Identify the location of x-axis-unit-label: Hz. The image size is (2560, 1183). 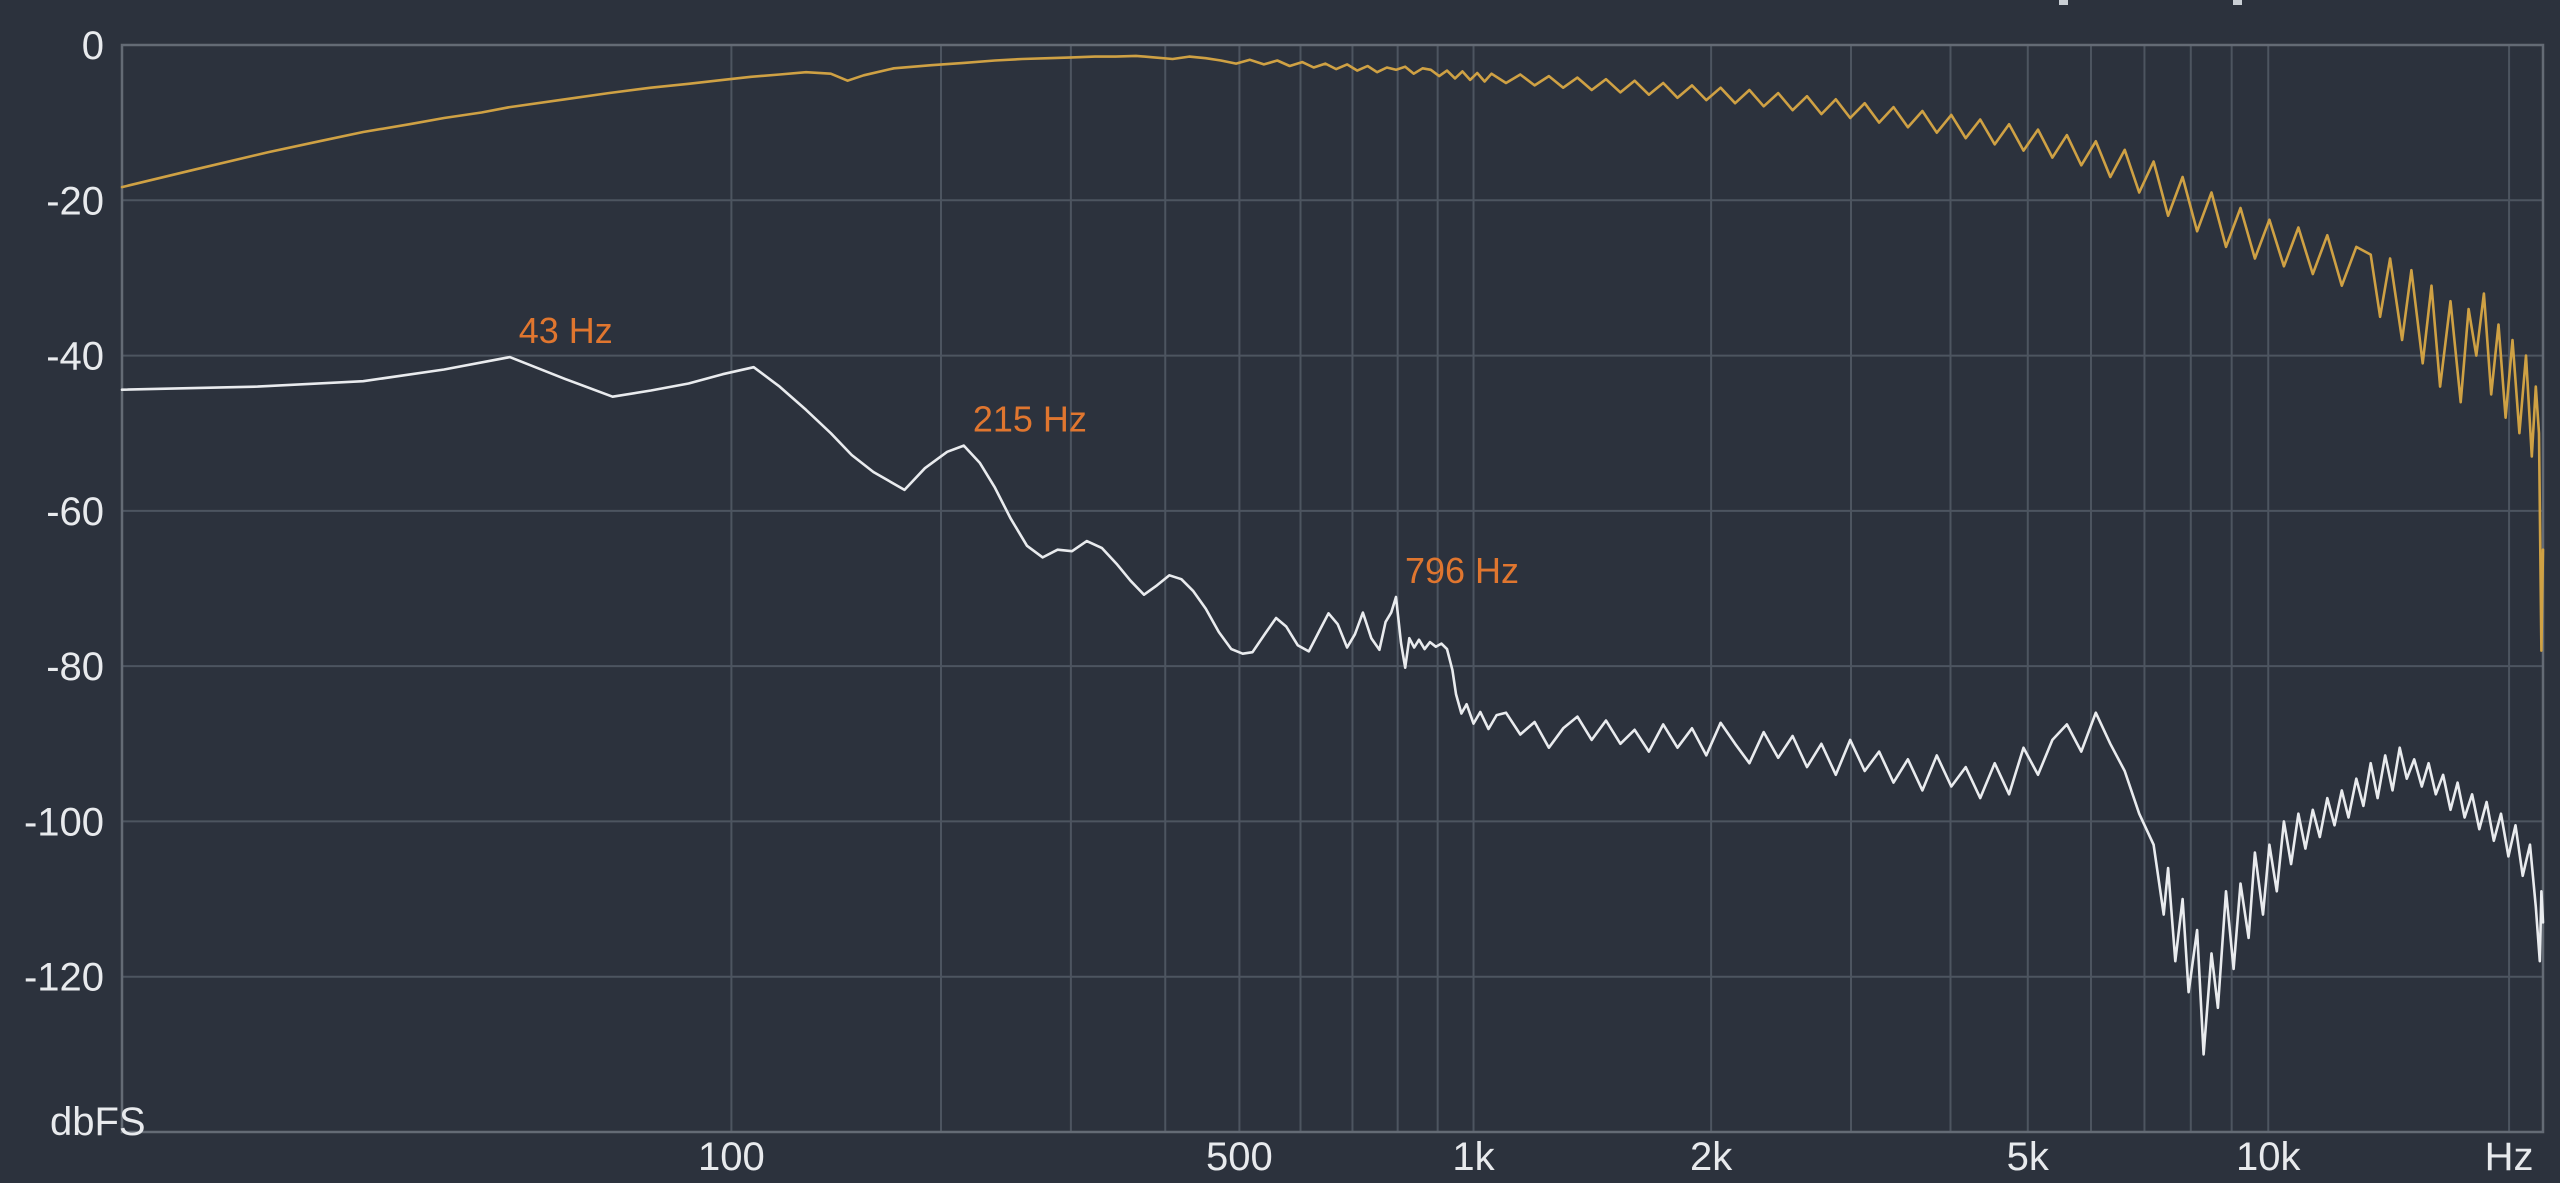
(2509, 1157).